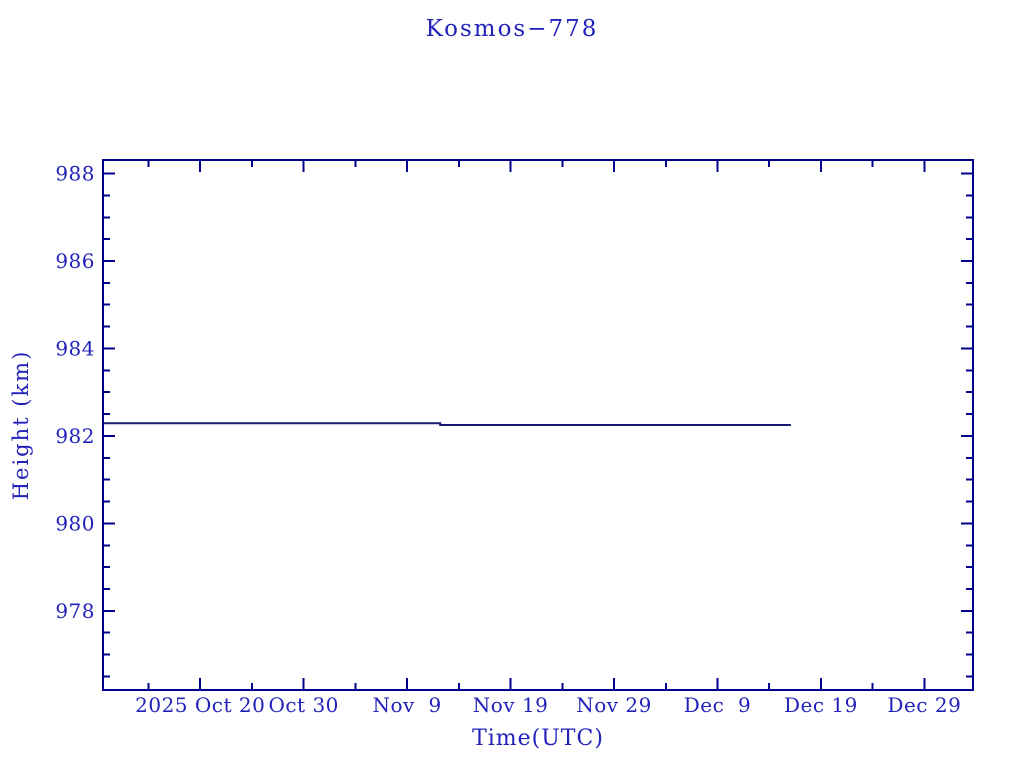 This screenshot has width=1024, height=768. Describe the element at coordinates (511, 705) in the screenshot. I see `x-tick-label: Nov 19` at that location.